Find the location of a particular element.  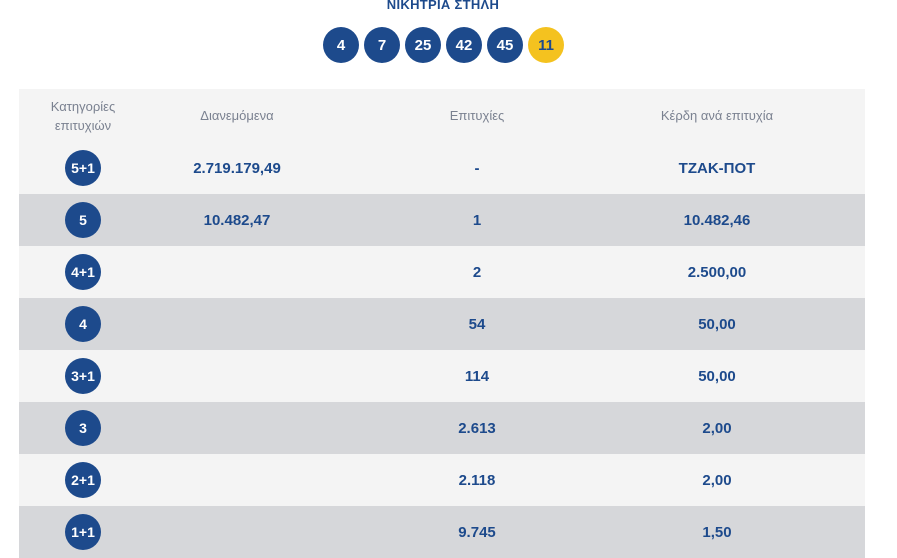

winning-column-title: ΝΙΚΗΤΡΙΑ ΣΤΗΛΗ is located at coordinates (443, 6).